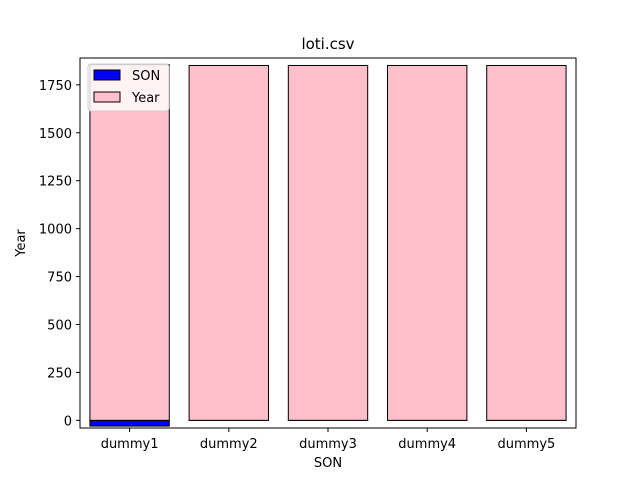 This screenshot has height=480, width=640. Describe the element at coordinates (59, 373) in the screenshot. I see `y-tick-label: 250` at that location.